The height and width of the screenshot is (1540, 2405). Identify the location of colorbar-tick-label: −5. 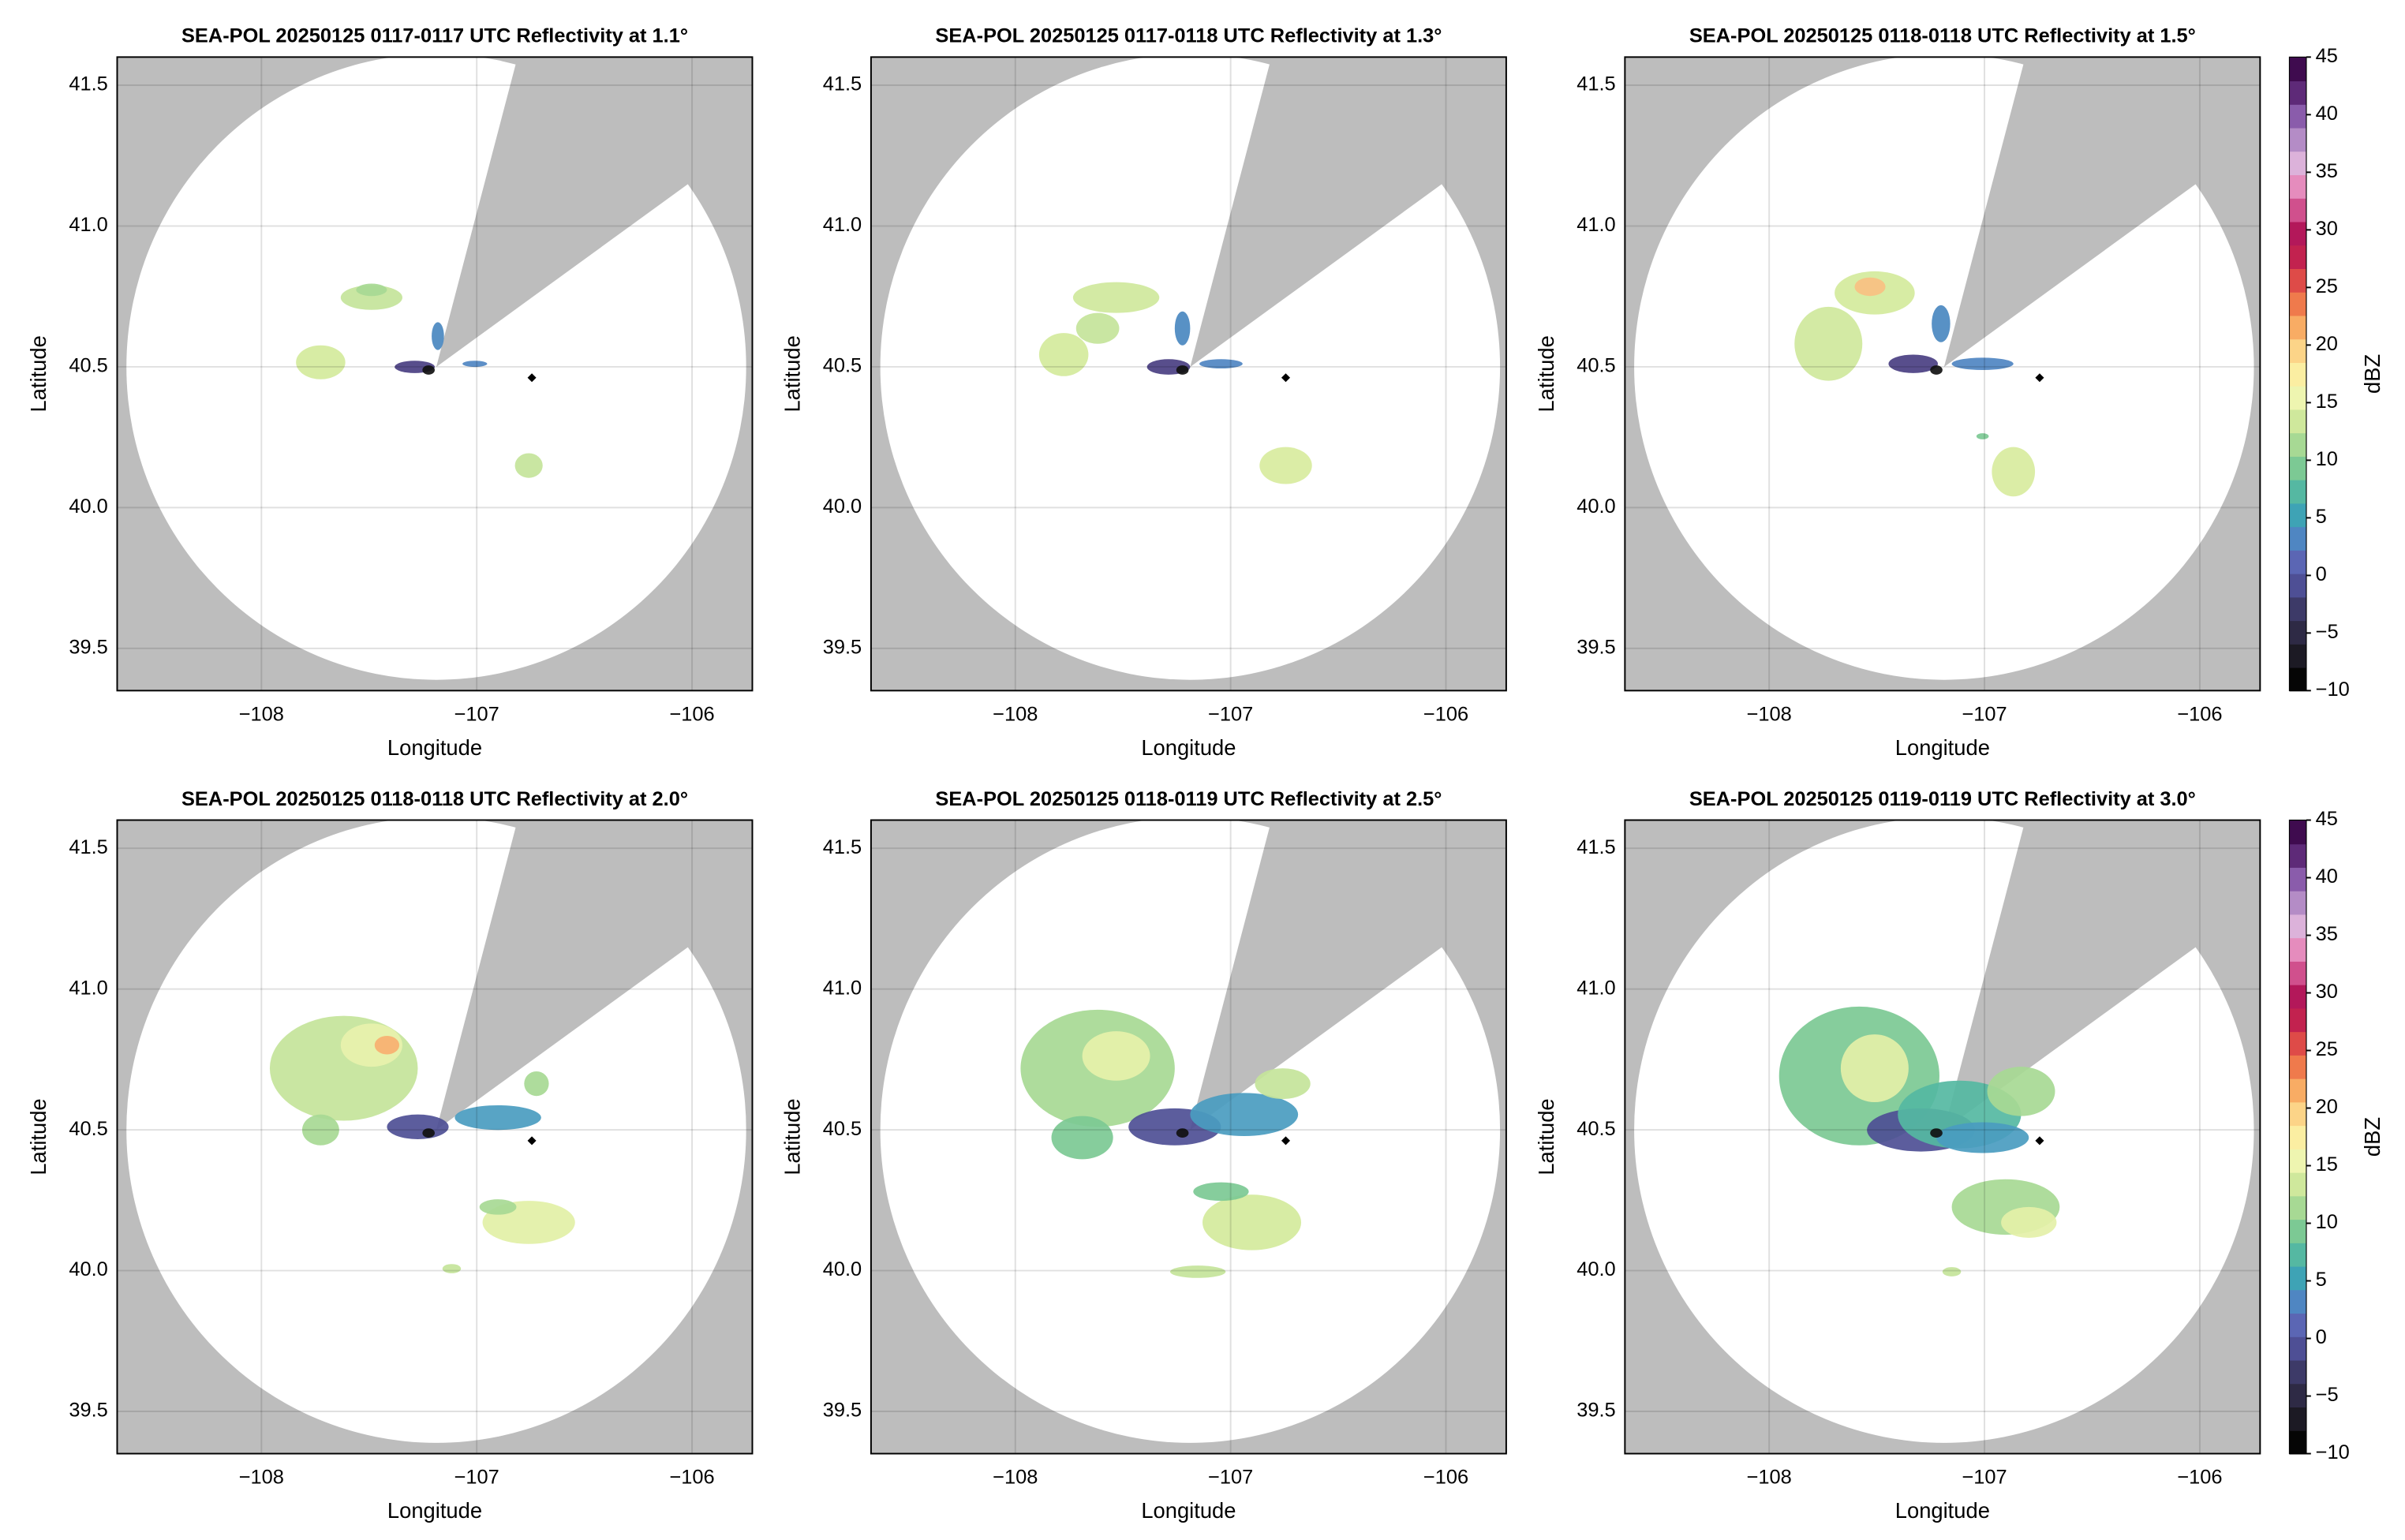
(2327, 632).